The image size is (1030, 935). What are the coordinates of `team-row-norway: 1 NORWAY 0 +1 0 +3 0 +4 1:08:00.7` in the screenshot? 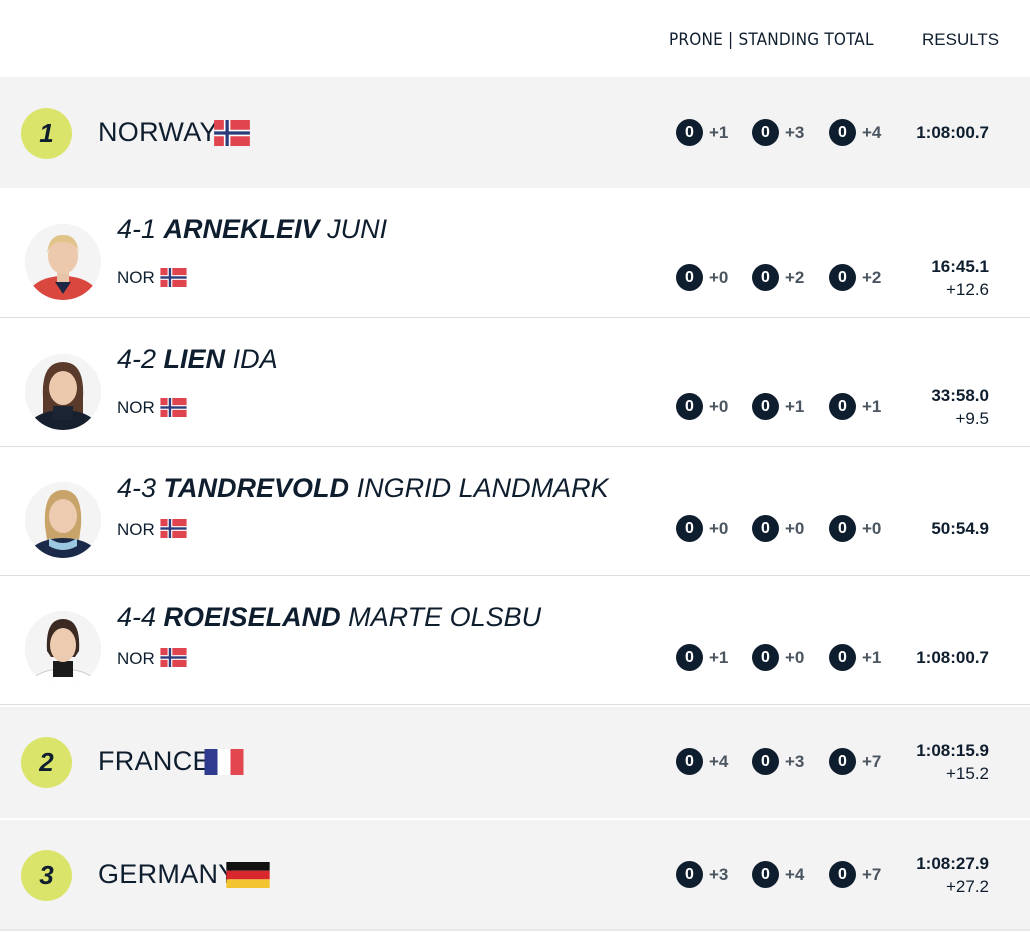 It's located at (515, 132).